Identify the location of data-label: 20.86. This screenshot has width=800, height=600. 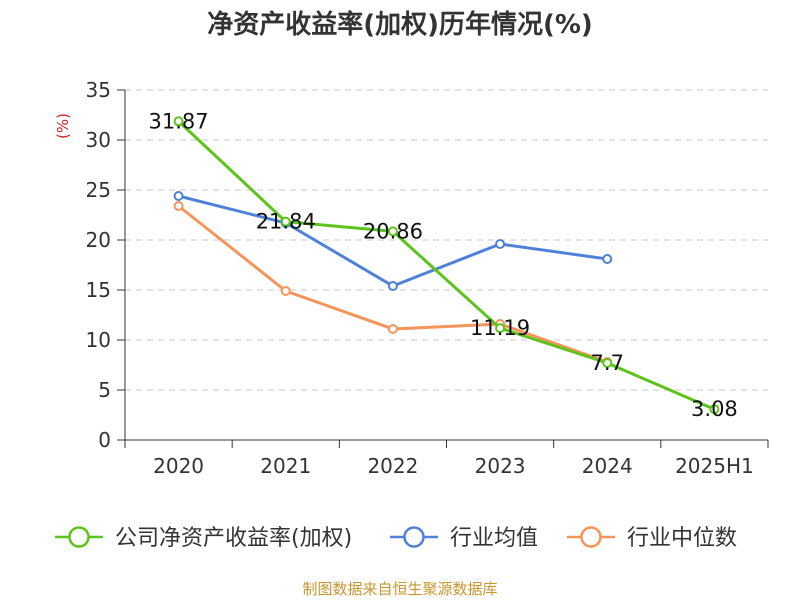
(393, 231).